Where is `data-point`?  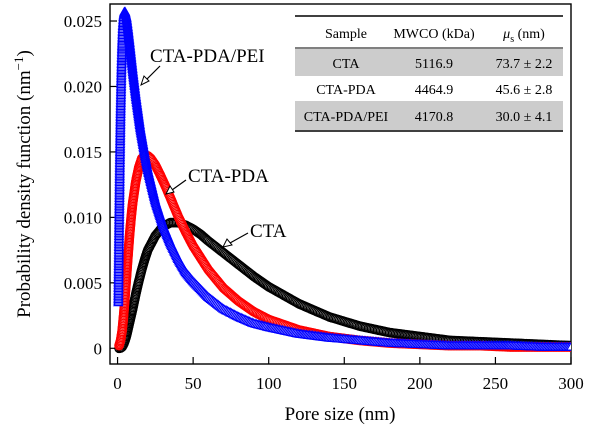
data-point is located at coordinates (568, 346).